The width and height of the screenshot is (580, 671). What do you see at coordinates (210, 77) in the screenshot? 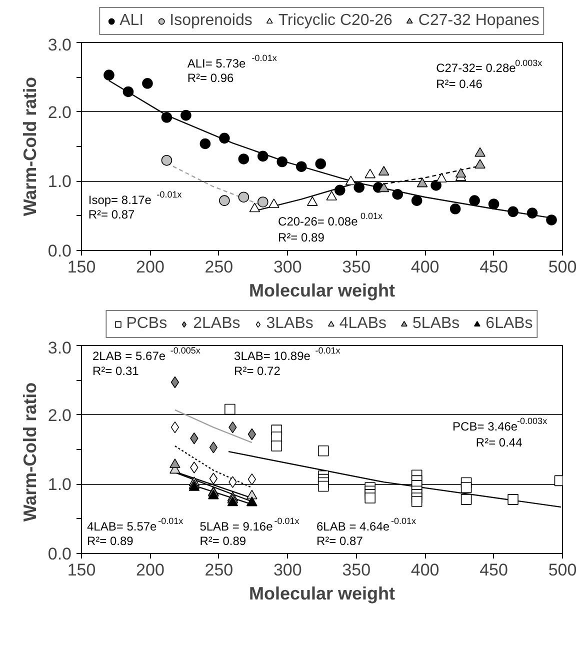
I see `annotation: R²= 0.96` at bounding box center [210, 77].